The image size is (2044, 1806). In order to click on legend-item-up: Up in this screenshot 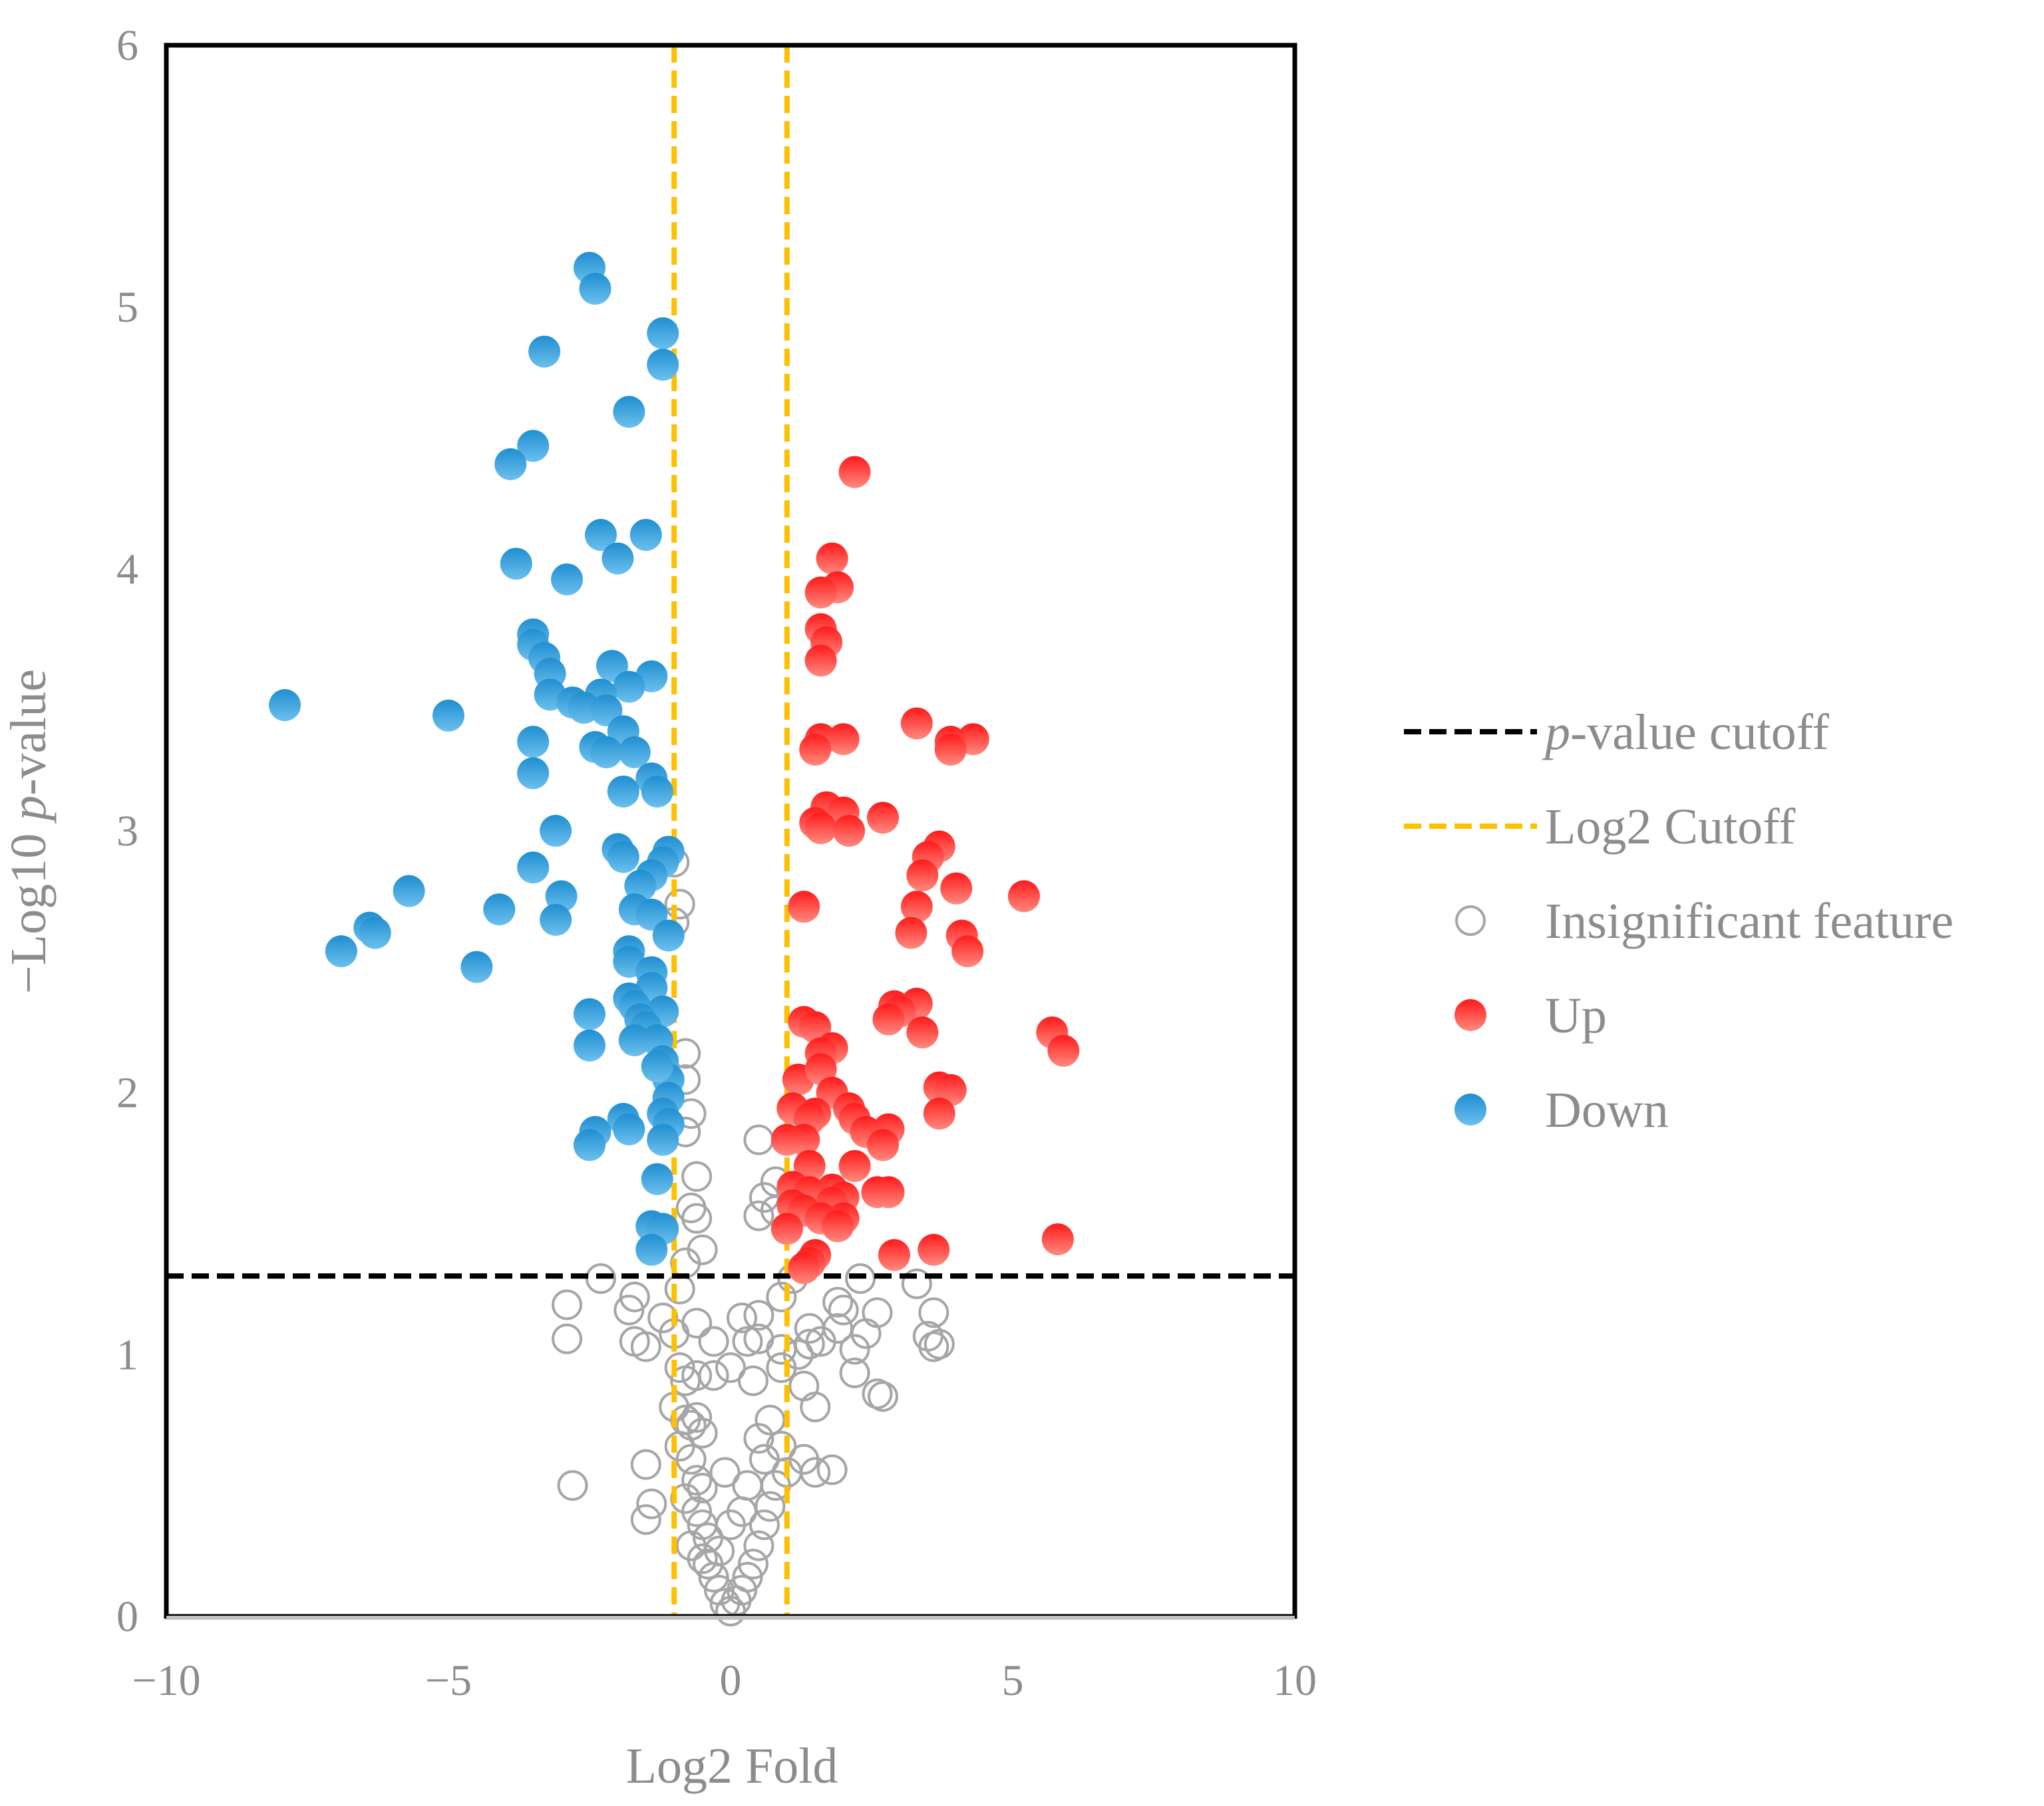, I will do `click(1530, 1016)`.